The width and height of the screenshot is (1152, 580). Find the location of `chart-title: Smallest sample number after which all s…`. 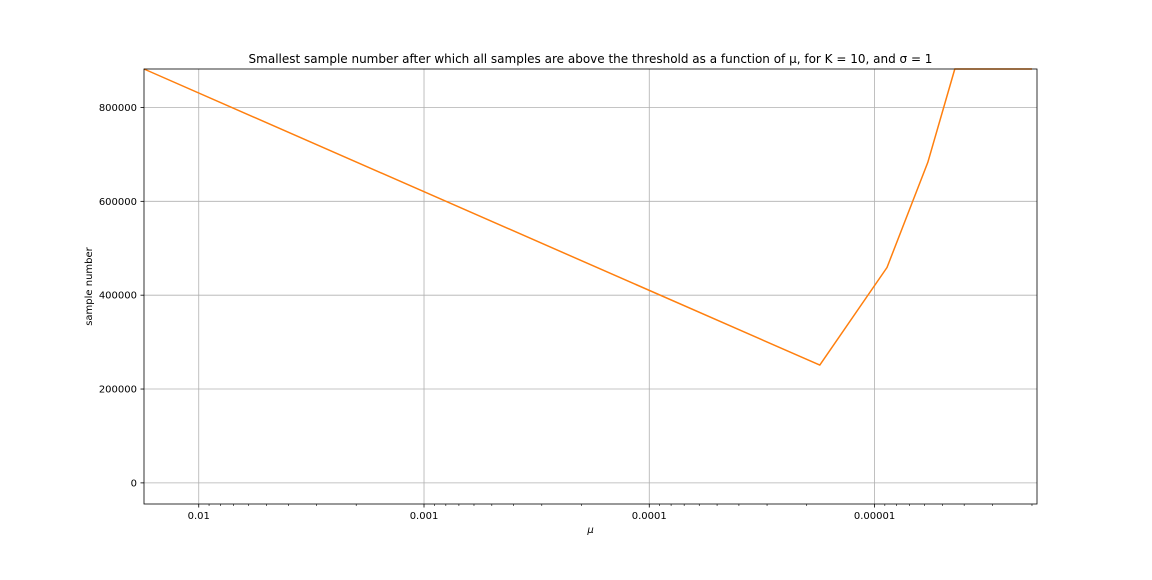

chart-title: Smallest sample number after which all s… is located at coordinates (591, 59).